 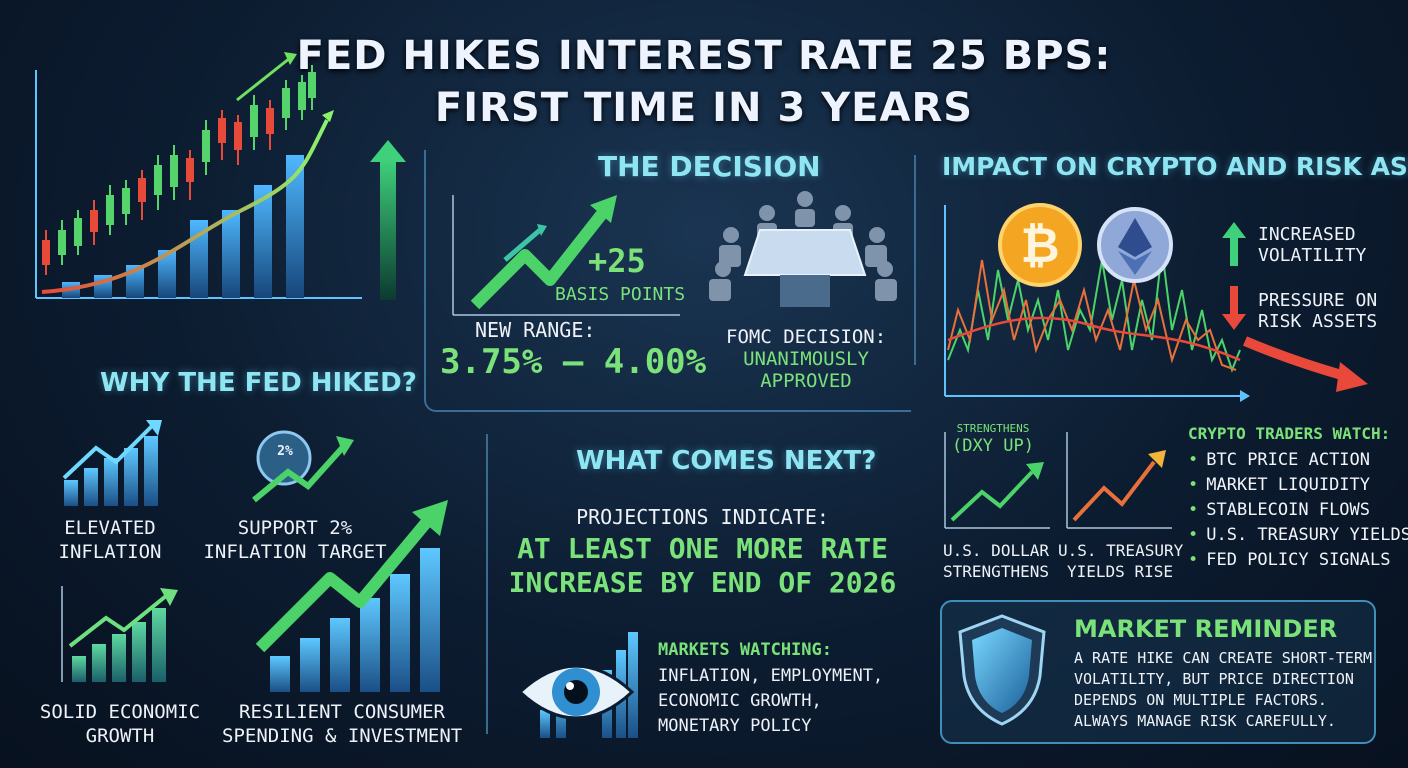 What do you see at coordinates (803, 249) in the screenshot?
I see `boardroom-icon` at bounding box center [803, 249].